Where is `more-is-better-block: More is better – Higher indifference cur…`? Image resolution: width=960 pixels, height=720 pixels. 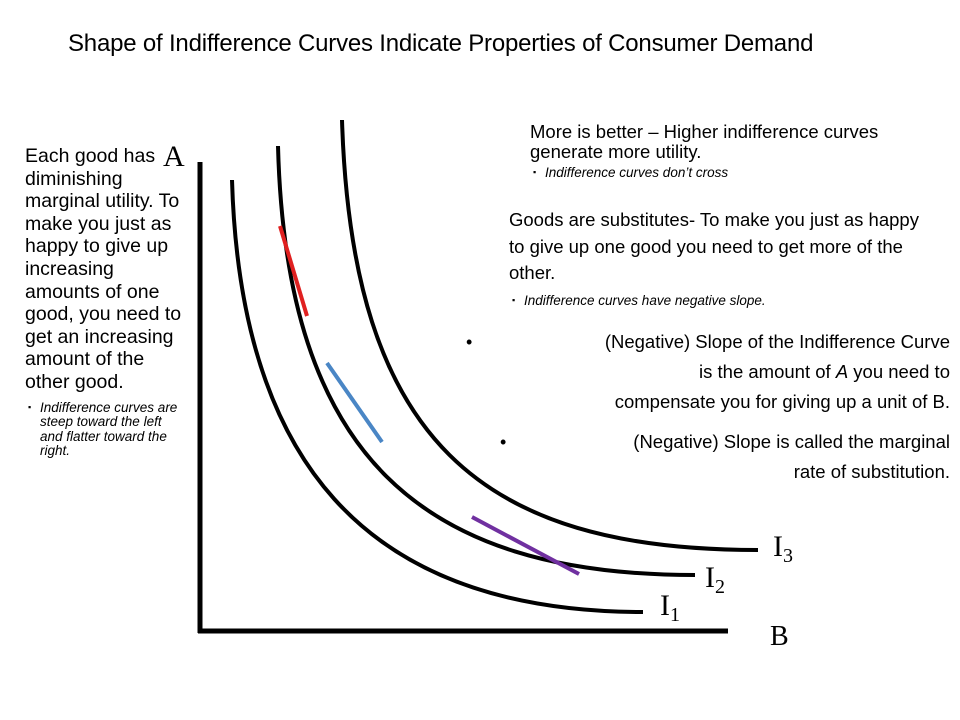
more-is-better-block: More is better – Higher indifference cur… is located at coordinates (730, 151).